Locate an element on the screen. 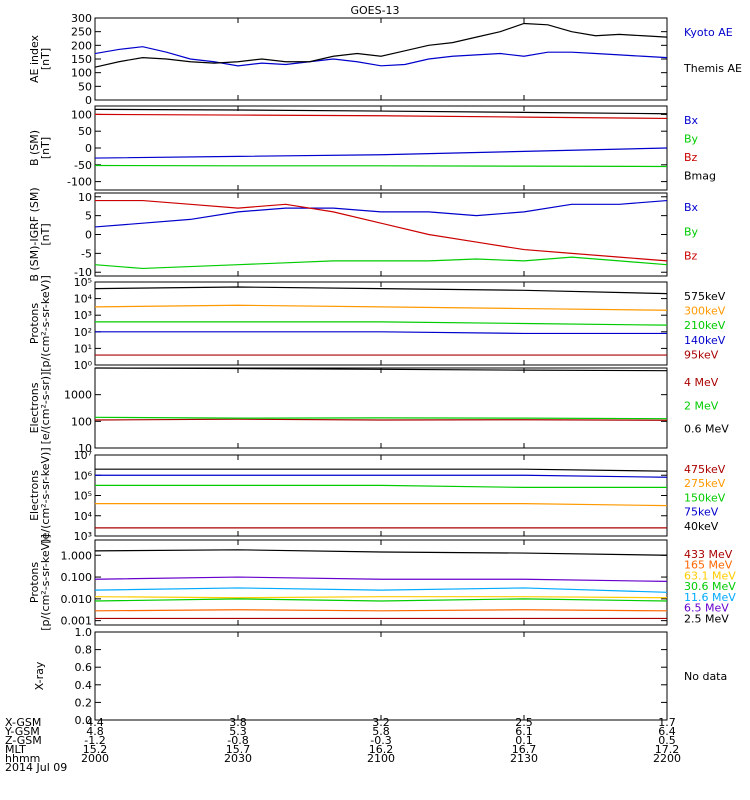 The width and height of the screenshot is (750, 800). legend-entry: 300keV is located at coordinates (705, 311).